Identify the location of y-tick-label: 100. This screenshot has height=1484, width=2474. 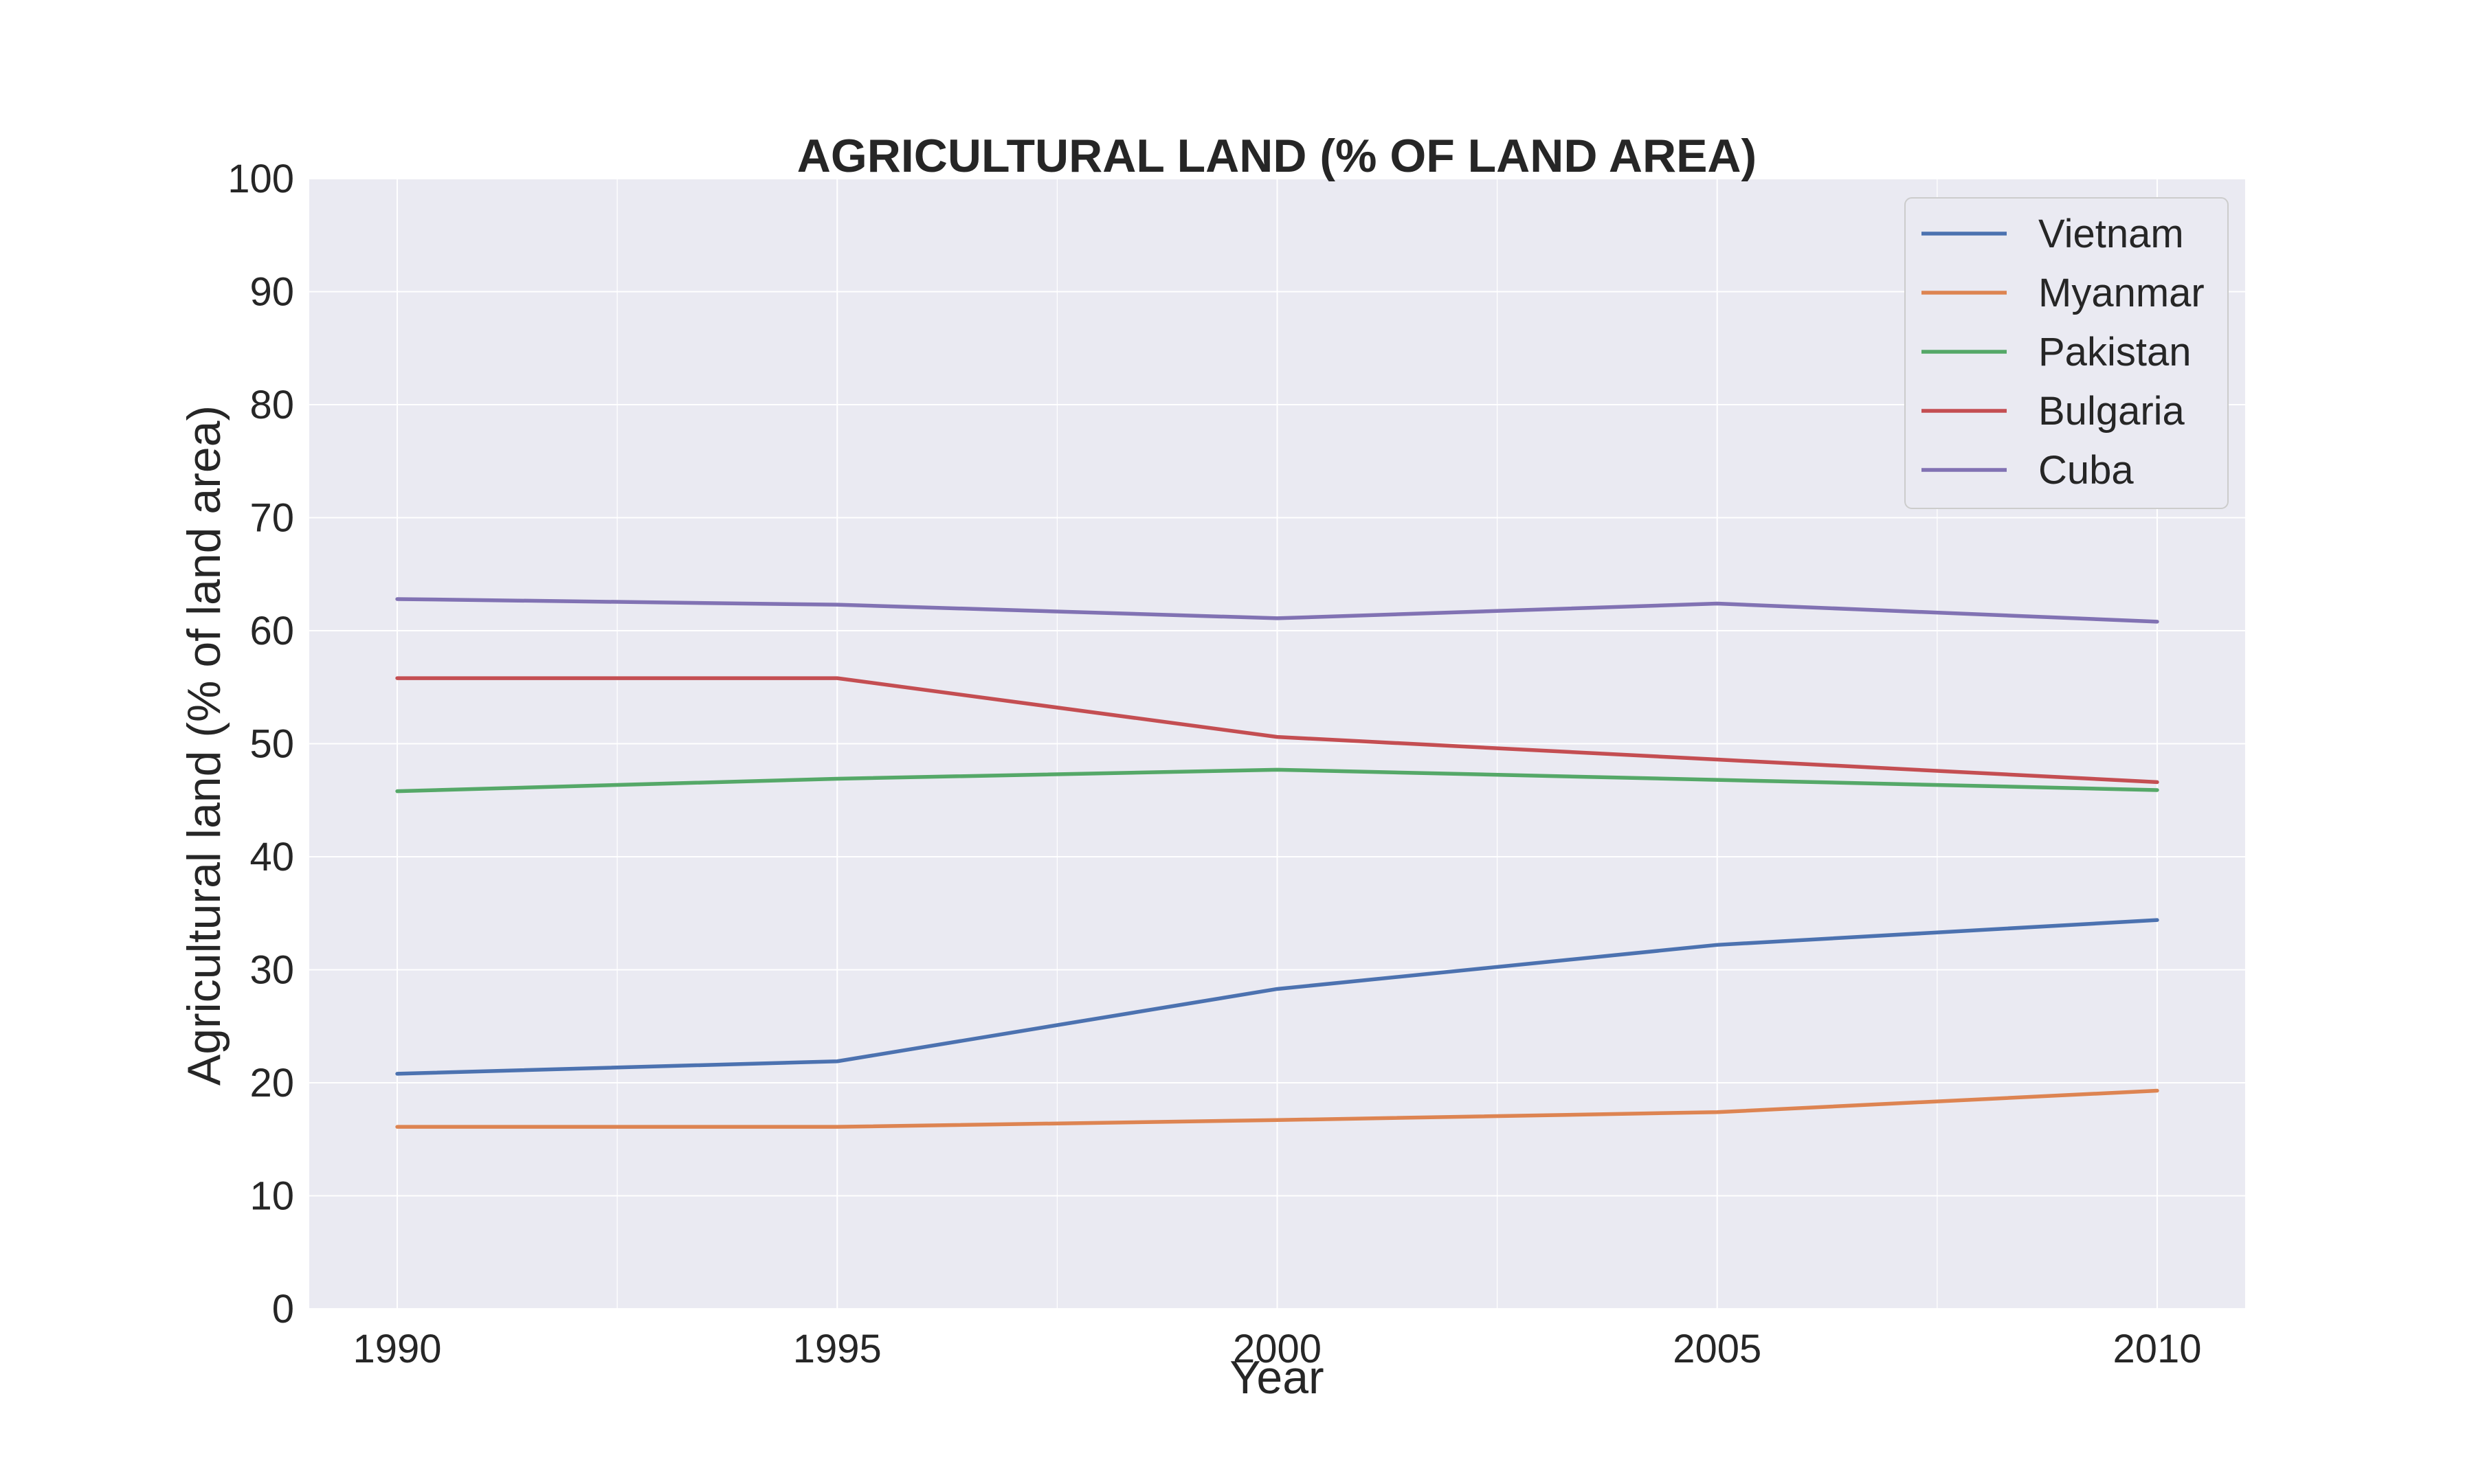
(260, 179).